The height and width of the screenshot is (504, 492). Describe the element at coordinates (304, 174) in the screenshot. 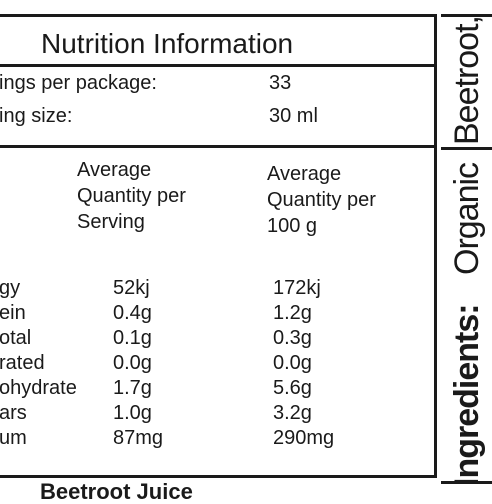

I see `header-per100-1: Average` at that location.